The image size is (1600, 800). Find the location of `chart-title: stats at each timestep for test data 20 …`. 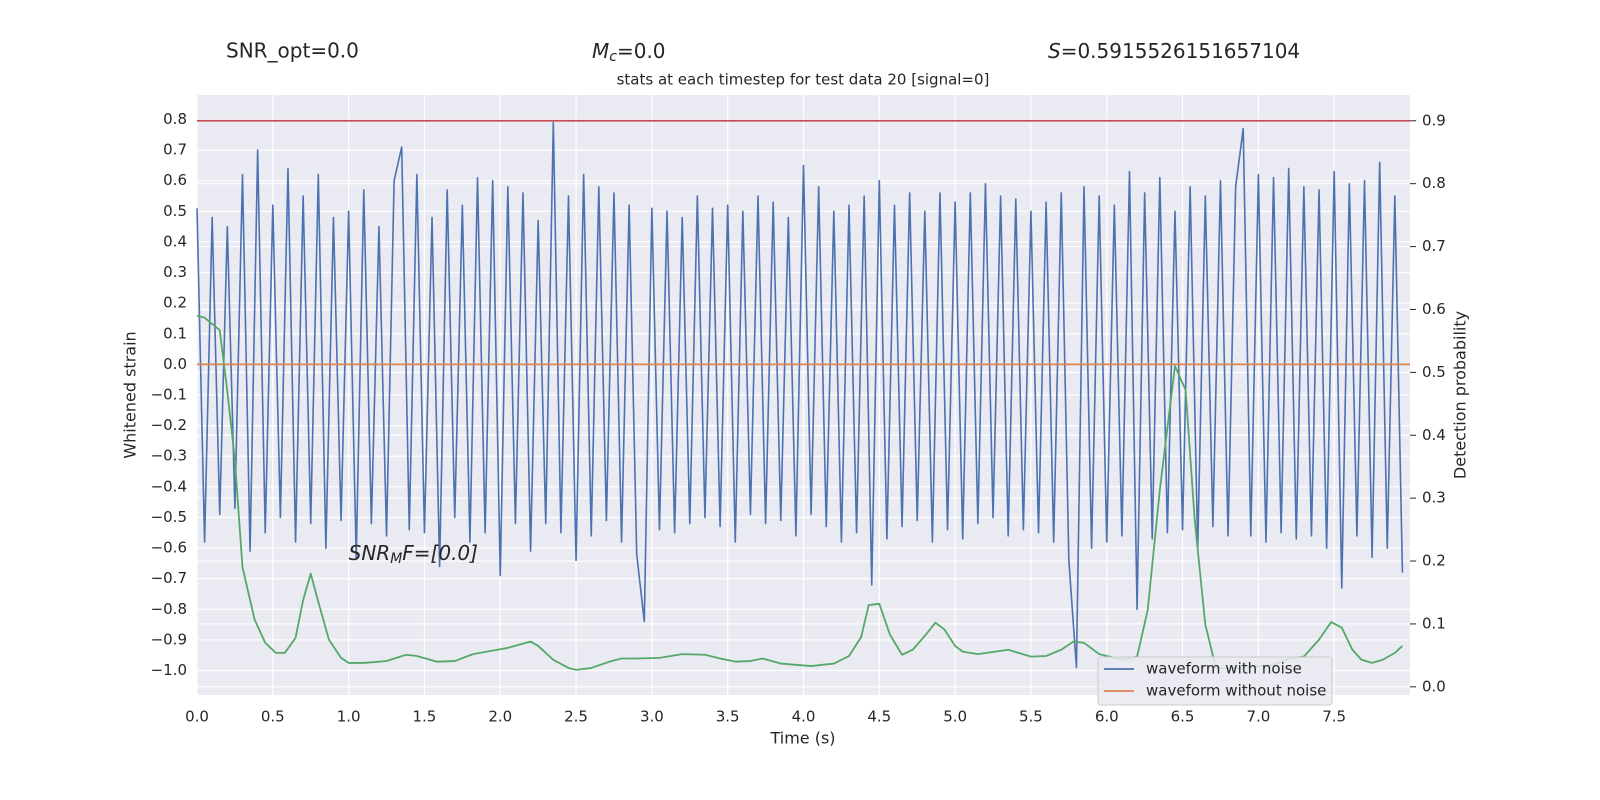

chart-title: stats at each timestep for test data 20 … is located at coordinates (803, 80).